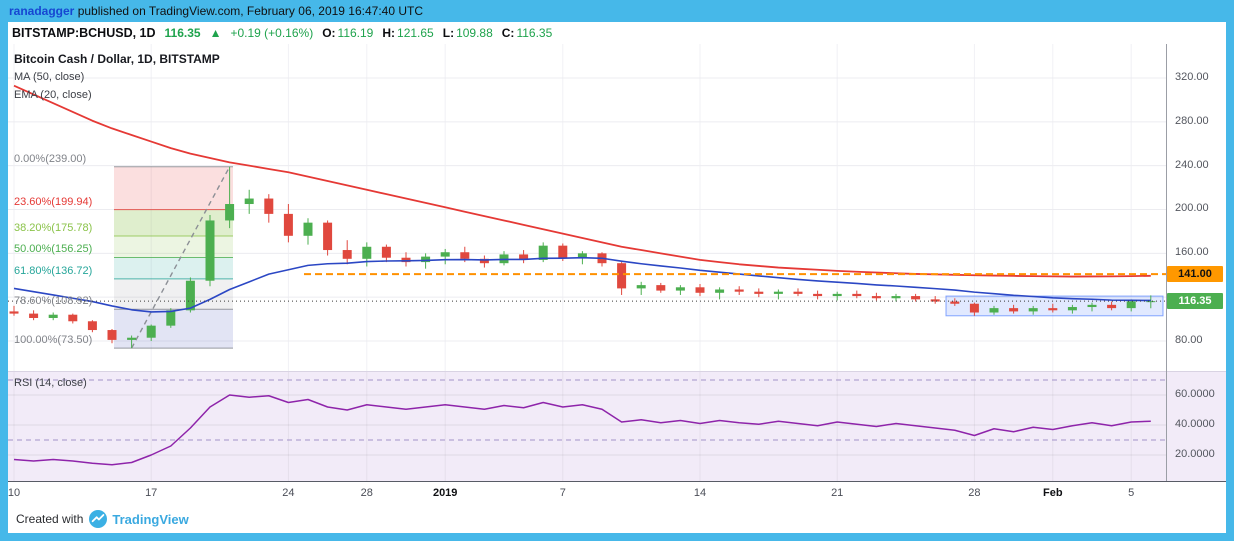  I want to click on price-axis-label: 240.00, so click(1192, 164).